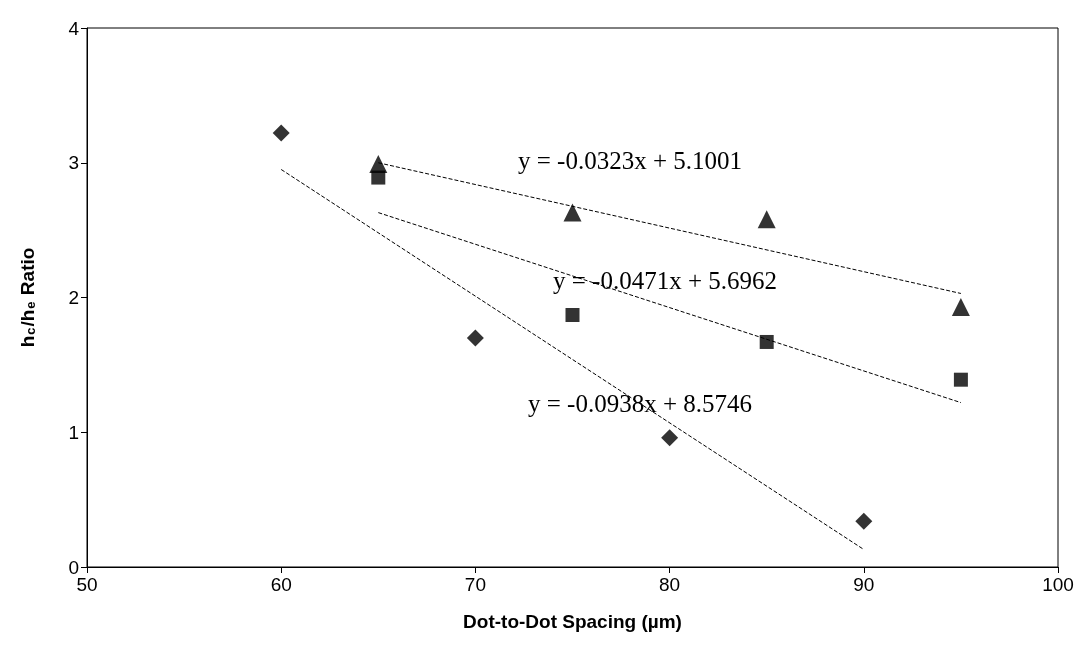 The image size is (1081, 670). I want to click on x-tick-label: 60, so click(281, 584).